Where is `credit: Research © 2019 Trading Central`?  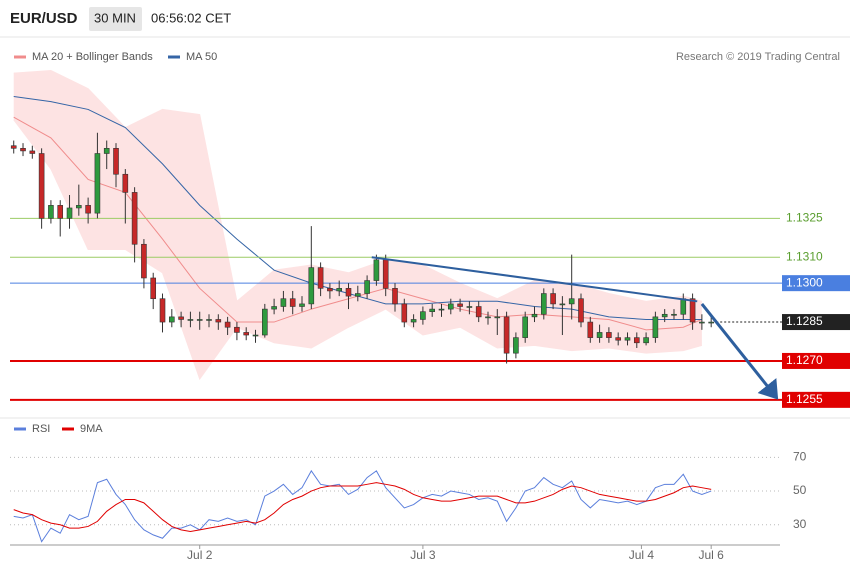
credit: Research © 2019 Trading Central is located at coordinates (758, 57).